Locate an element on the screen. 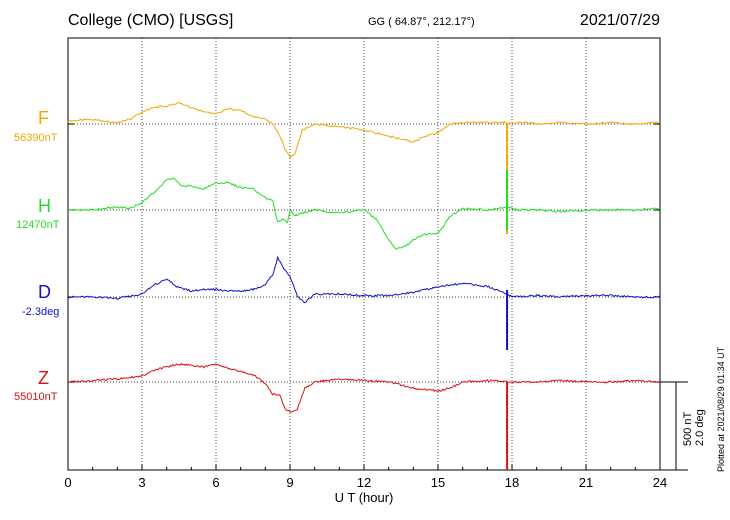  baseline-z: 55010nT is located at coordinates (36, 397).